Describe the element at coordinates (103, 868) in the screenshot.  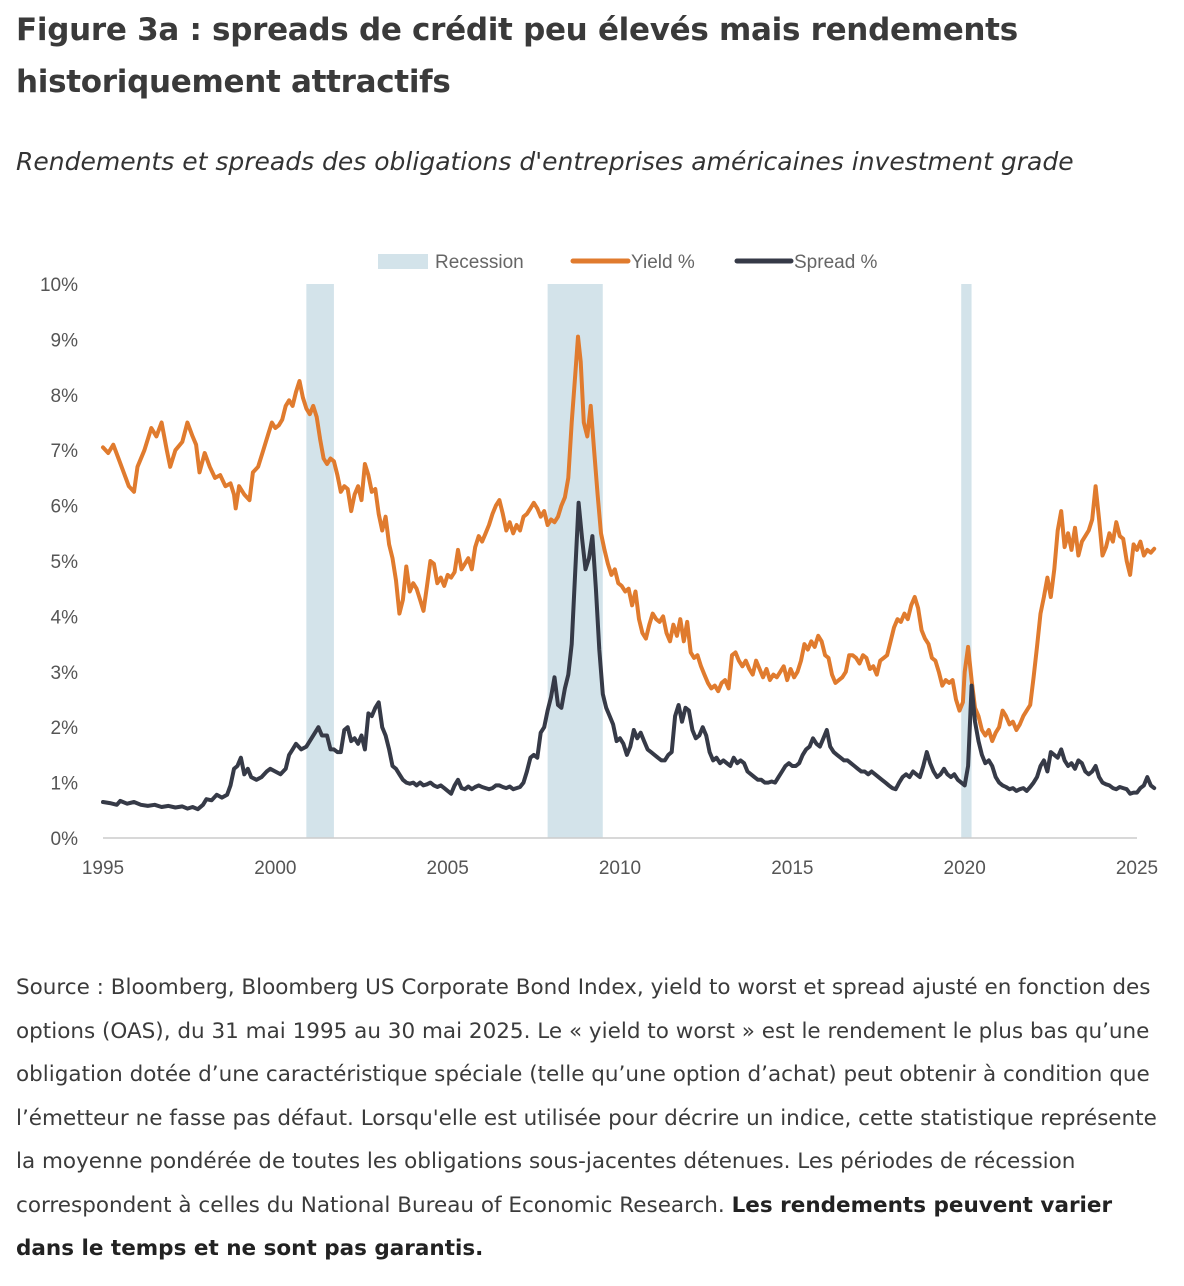
I see `x-tick-label: 1995` at that location.